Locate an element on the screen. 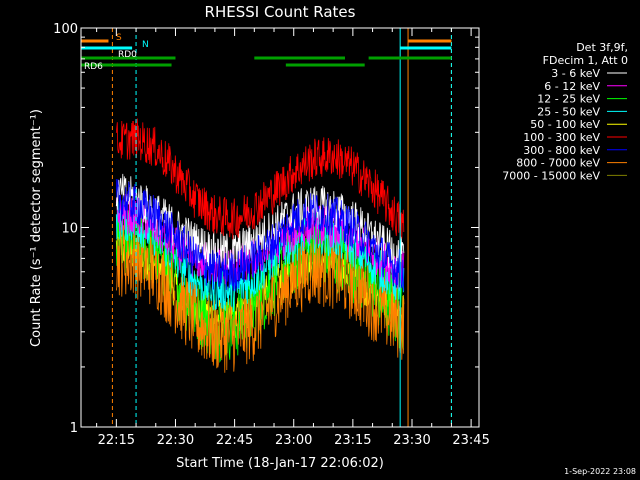  flag-label-s: S is located at coordinates (119, 38).